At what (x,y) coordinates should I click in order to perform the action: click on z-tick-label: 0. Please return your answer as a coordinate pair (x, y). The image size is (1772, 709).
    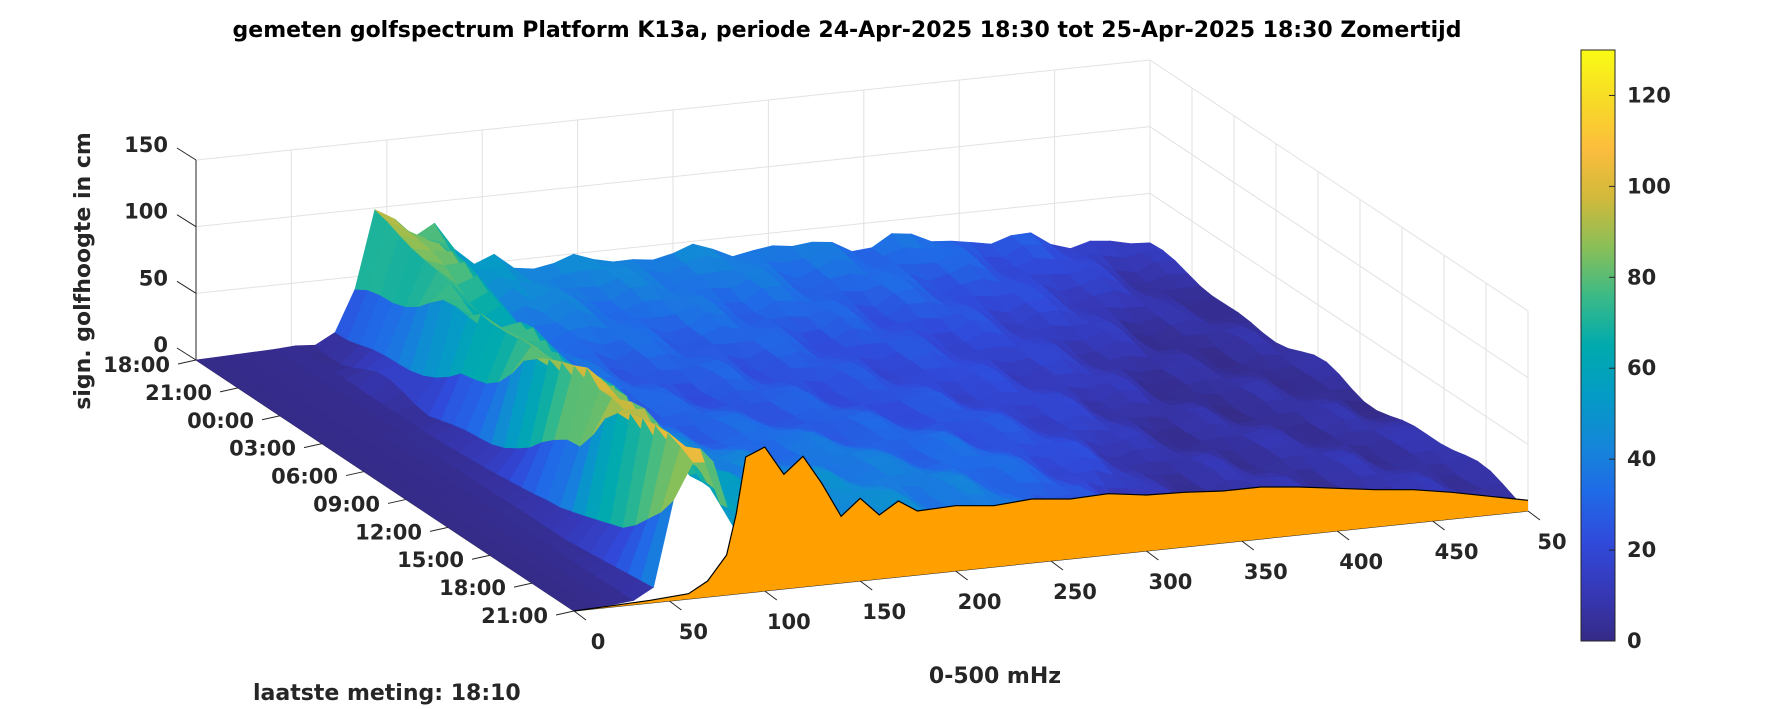
    Looking at the image, I should click on (160, 345).